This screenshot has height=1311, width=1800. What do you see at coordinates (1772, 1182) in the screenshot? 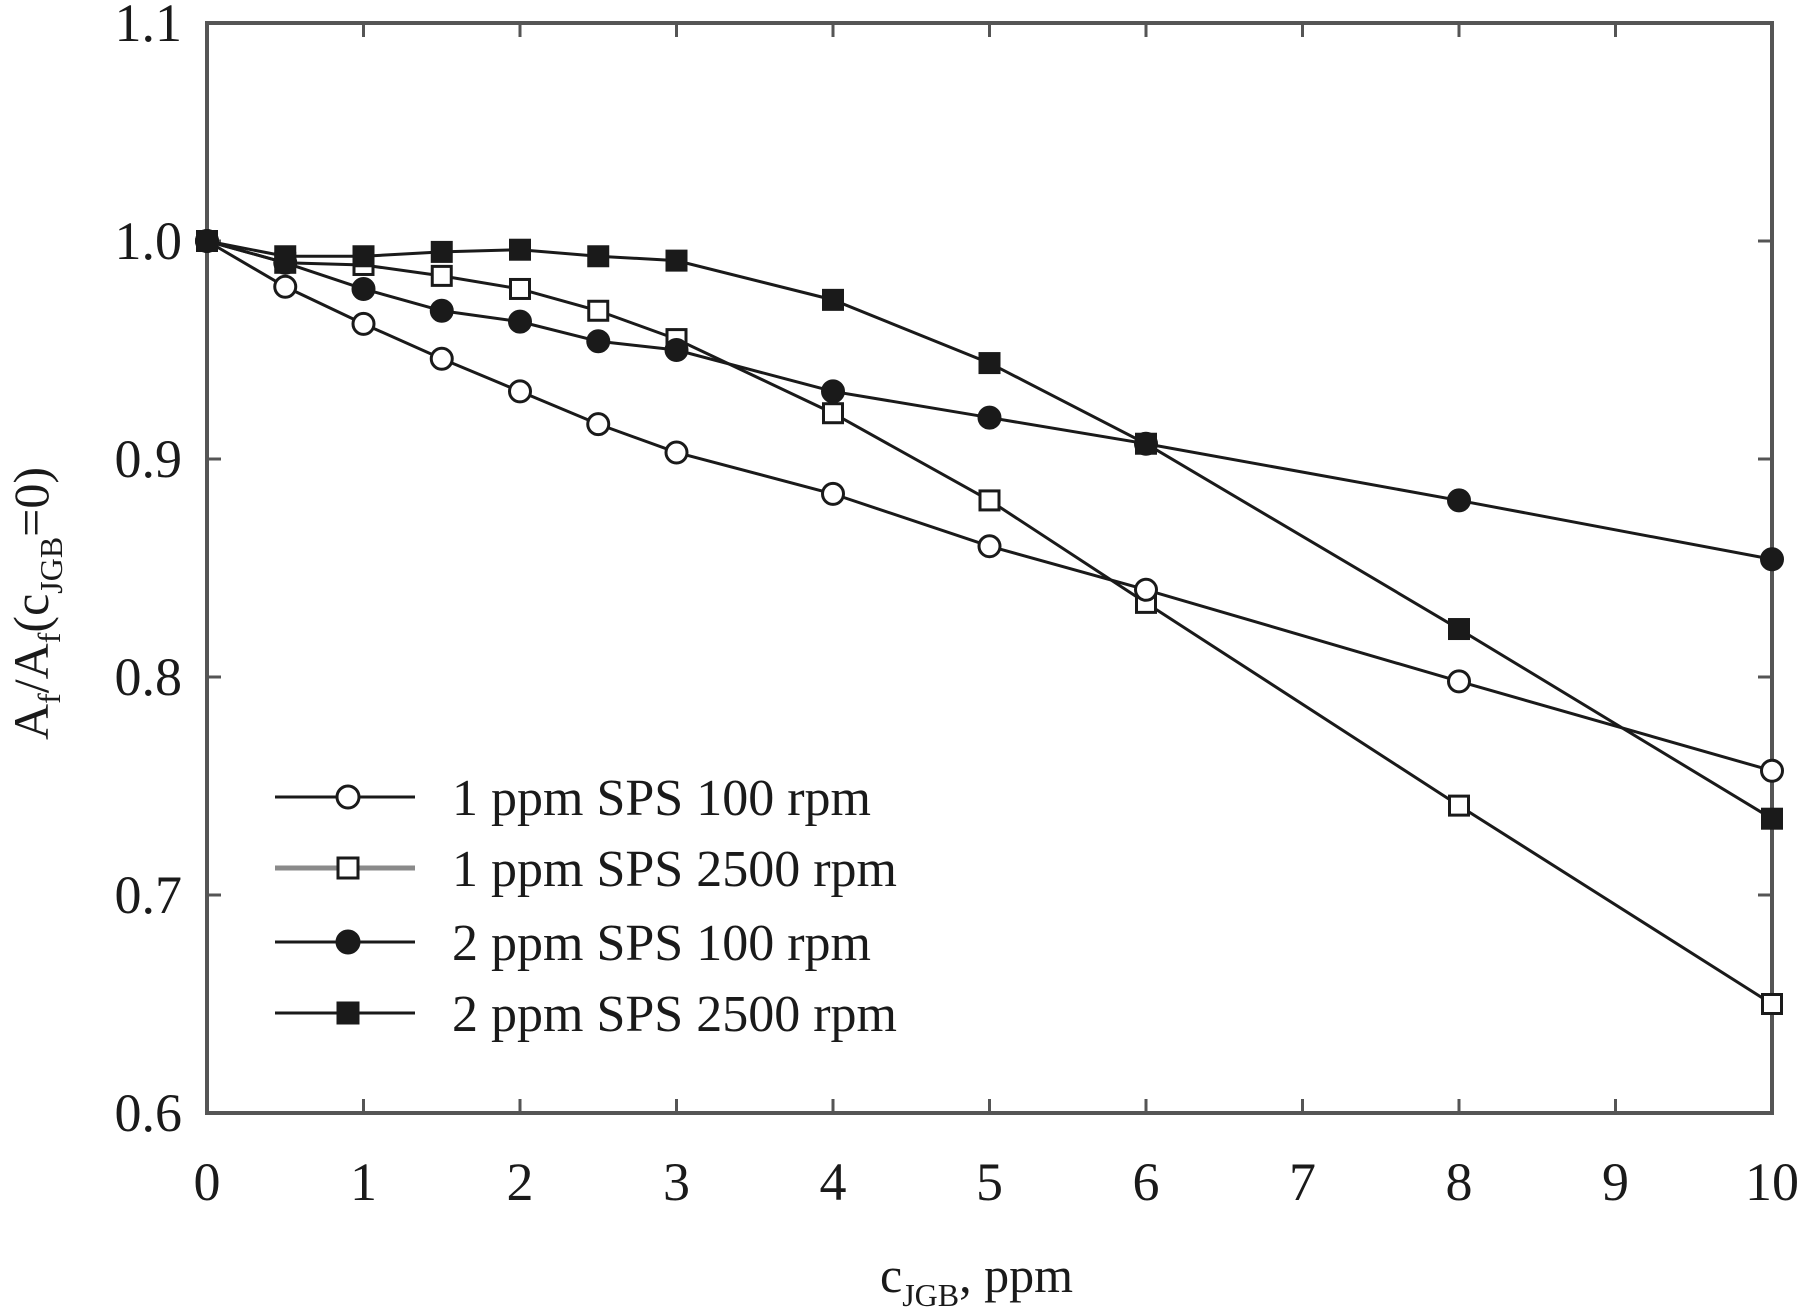
I see `x-tick-label: 10` at bounding box center [1772, 1182].